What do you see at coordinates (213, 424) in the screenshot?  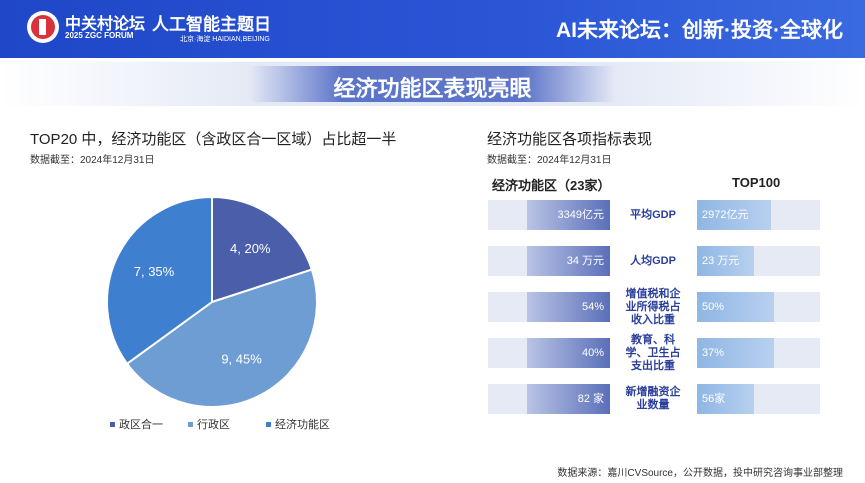 I see `legend-label: 行政区` at bounding box center [213, 424].